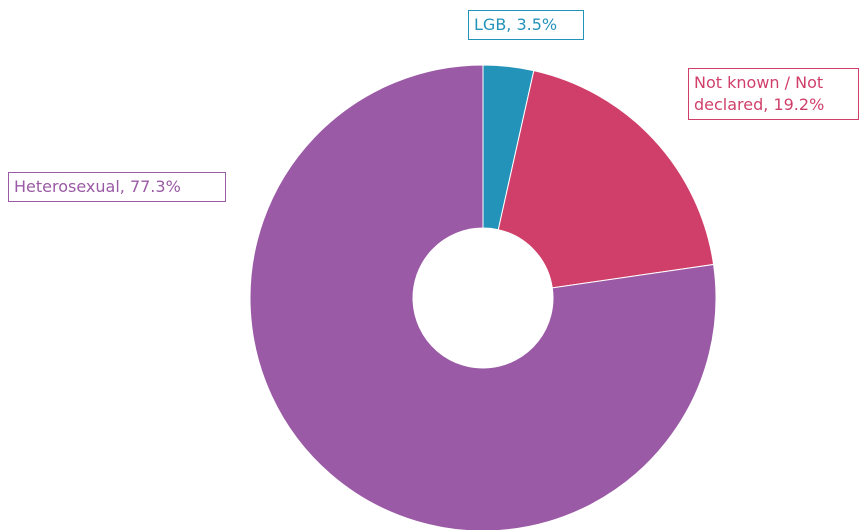 The height and width of the screenshot is (530, 859). Describe the element at coordinates (117, 187) in the screenshot. I see `slice-label: Heterosexual, 77.3%` at that location.